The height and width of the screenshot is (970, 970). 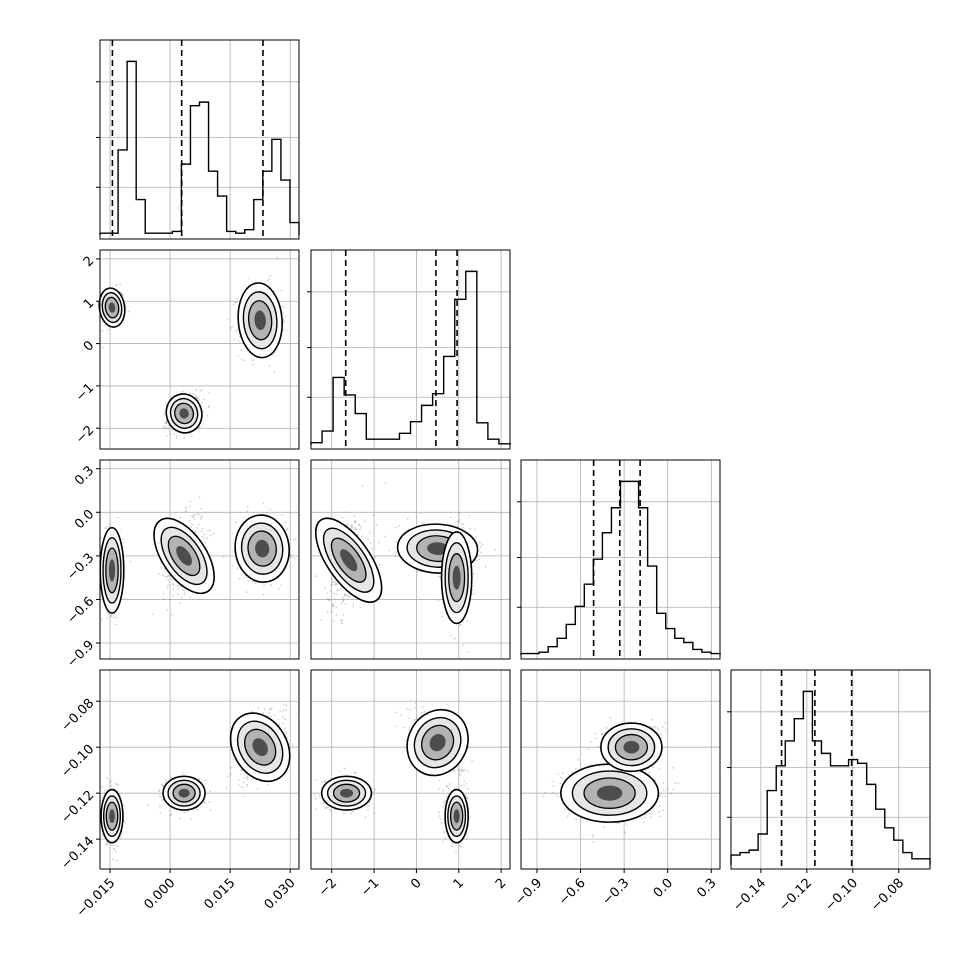 What do you see at coordinates (199, 349) in the screenshot?
I see `scatter-panel-0-1-frame` at bounding box center [199, 349].